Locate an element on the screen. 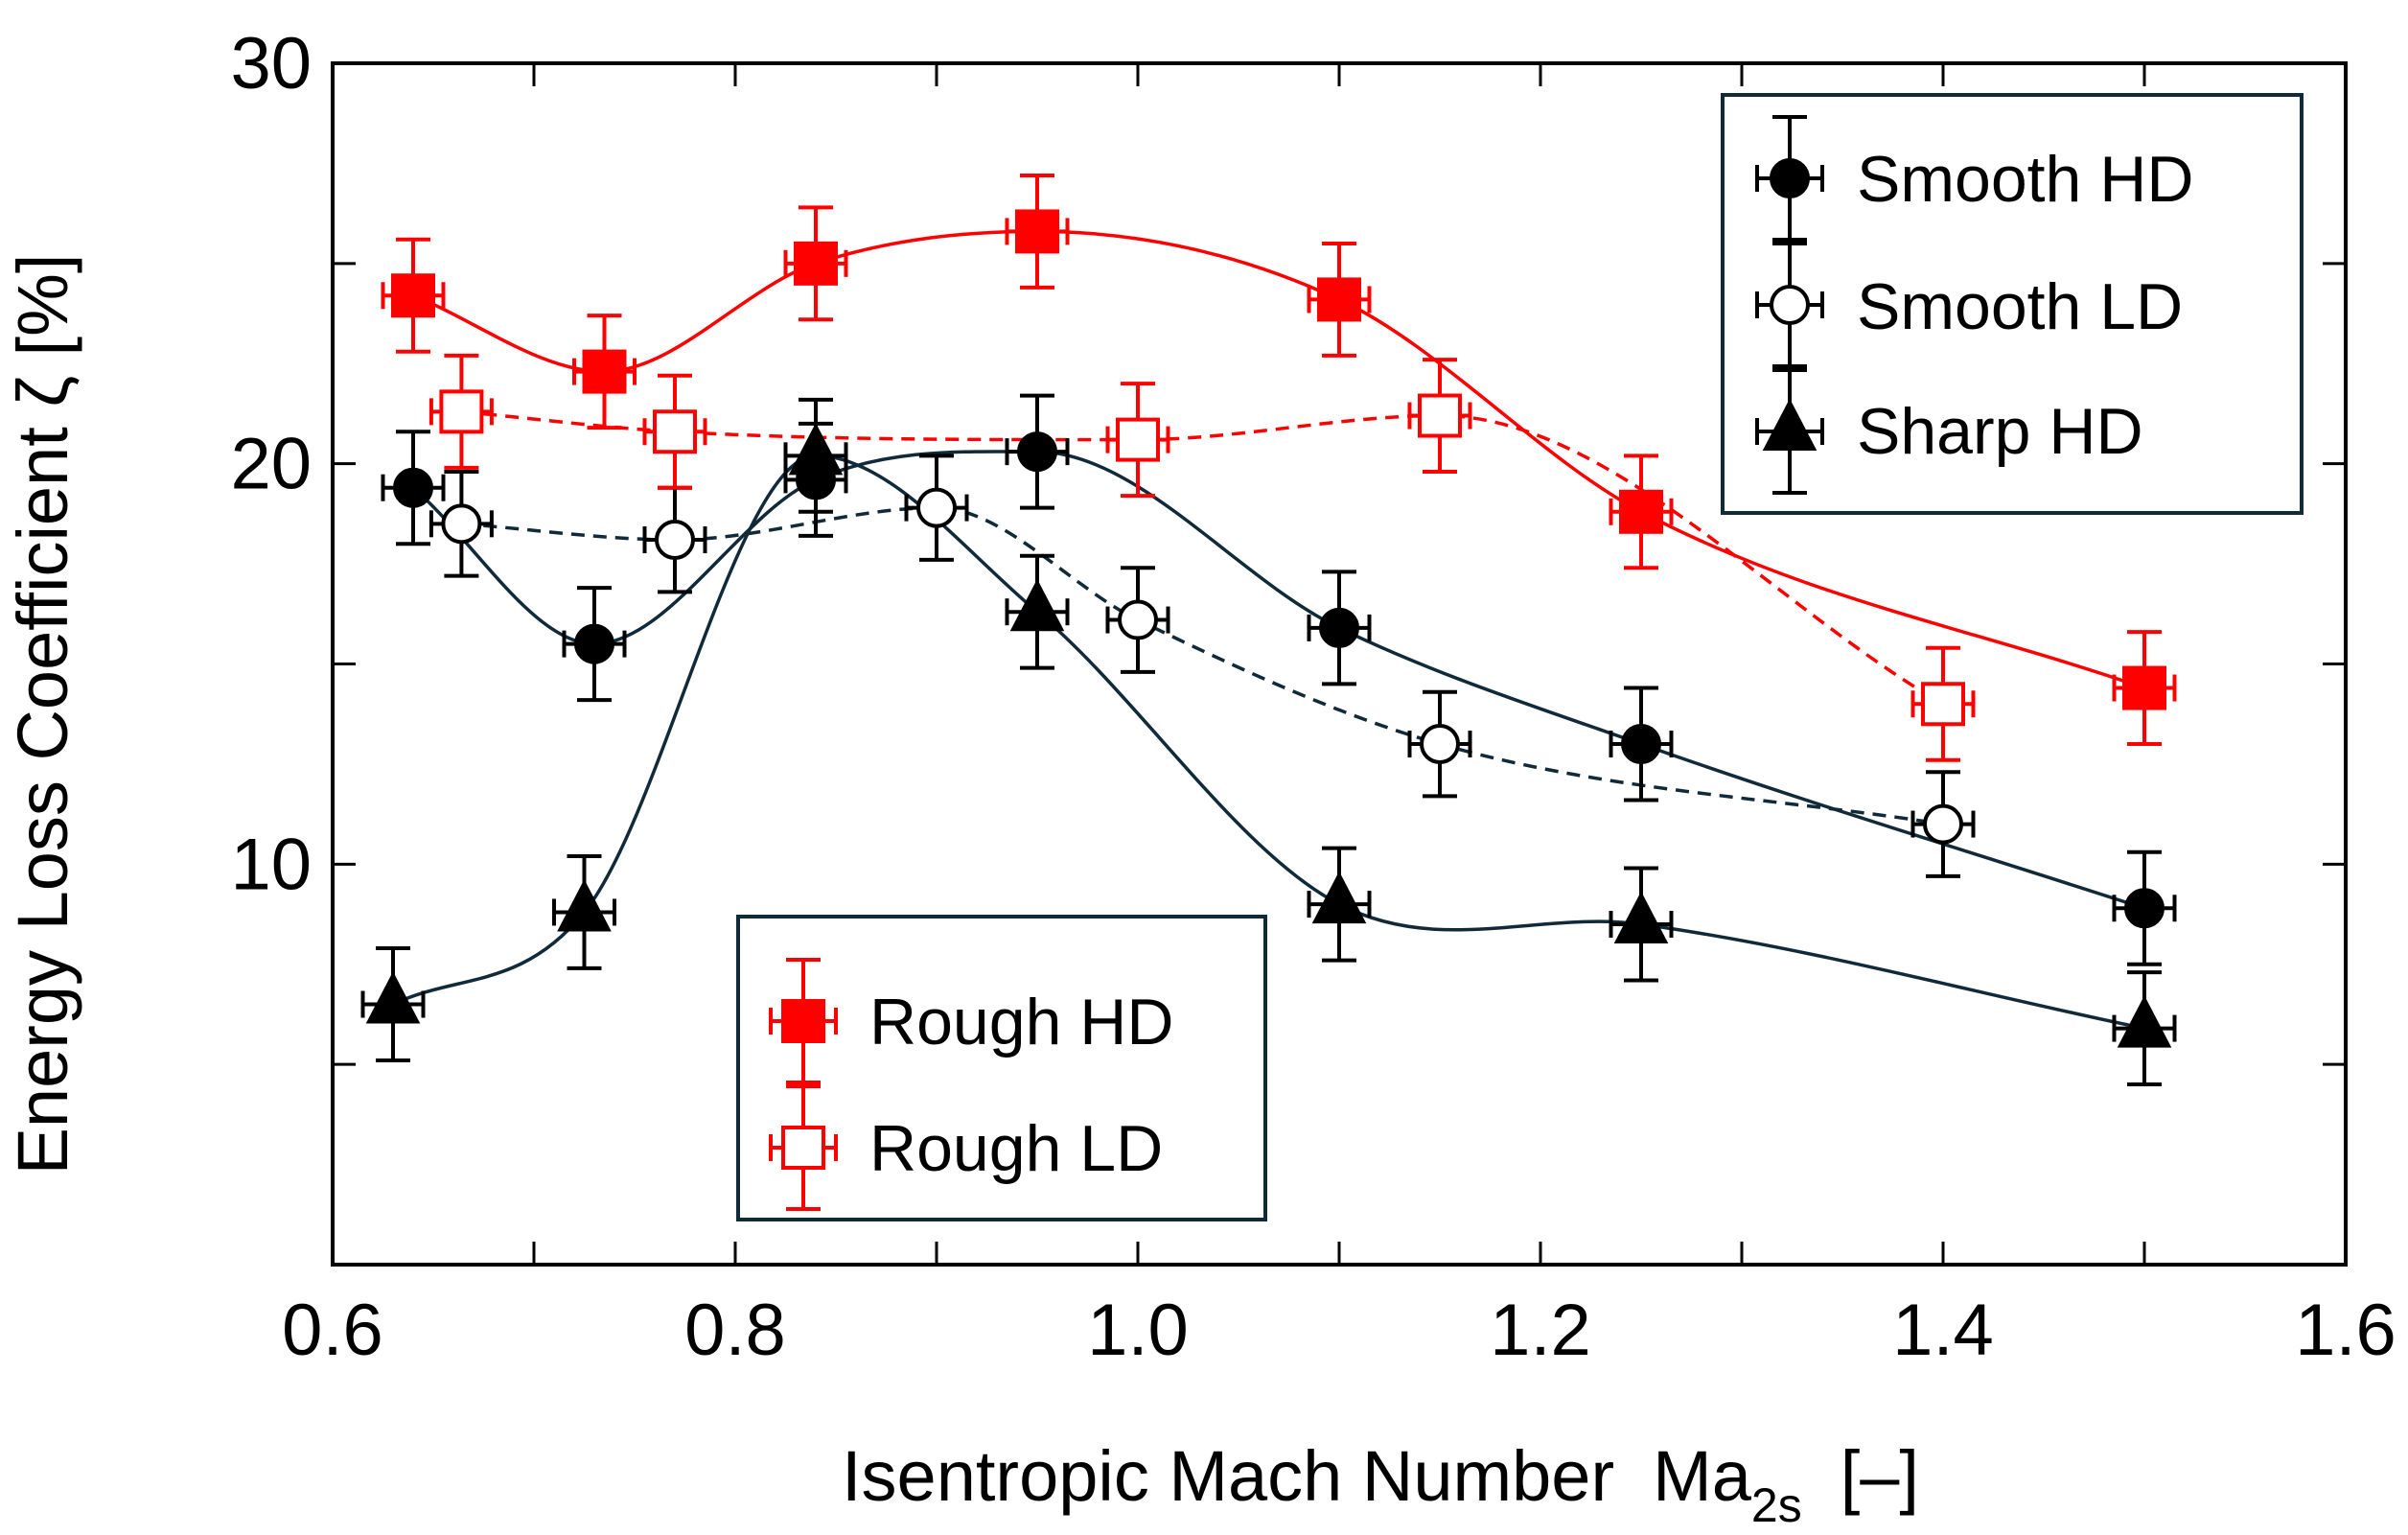  legend-symbol-smooth-ld is located at coordinates (1789, 305).